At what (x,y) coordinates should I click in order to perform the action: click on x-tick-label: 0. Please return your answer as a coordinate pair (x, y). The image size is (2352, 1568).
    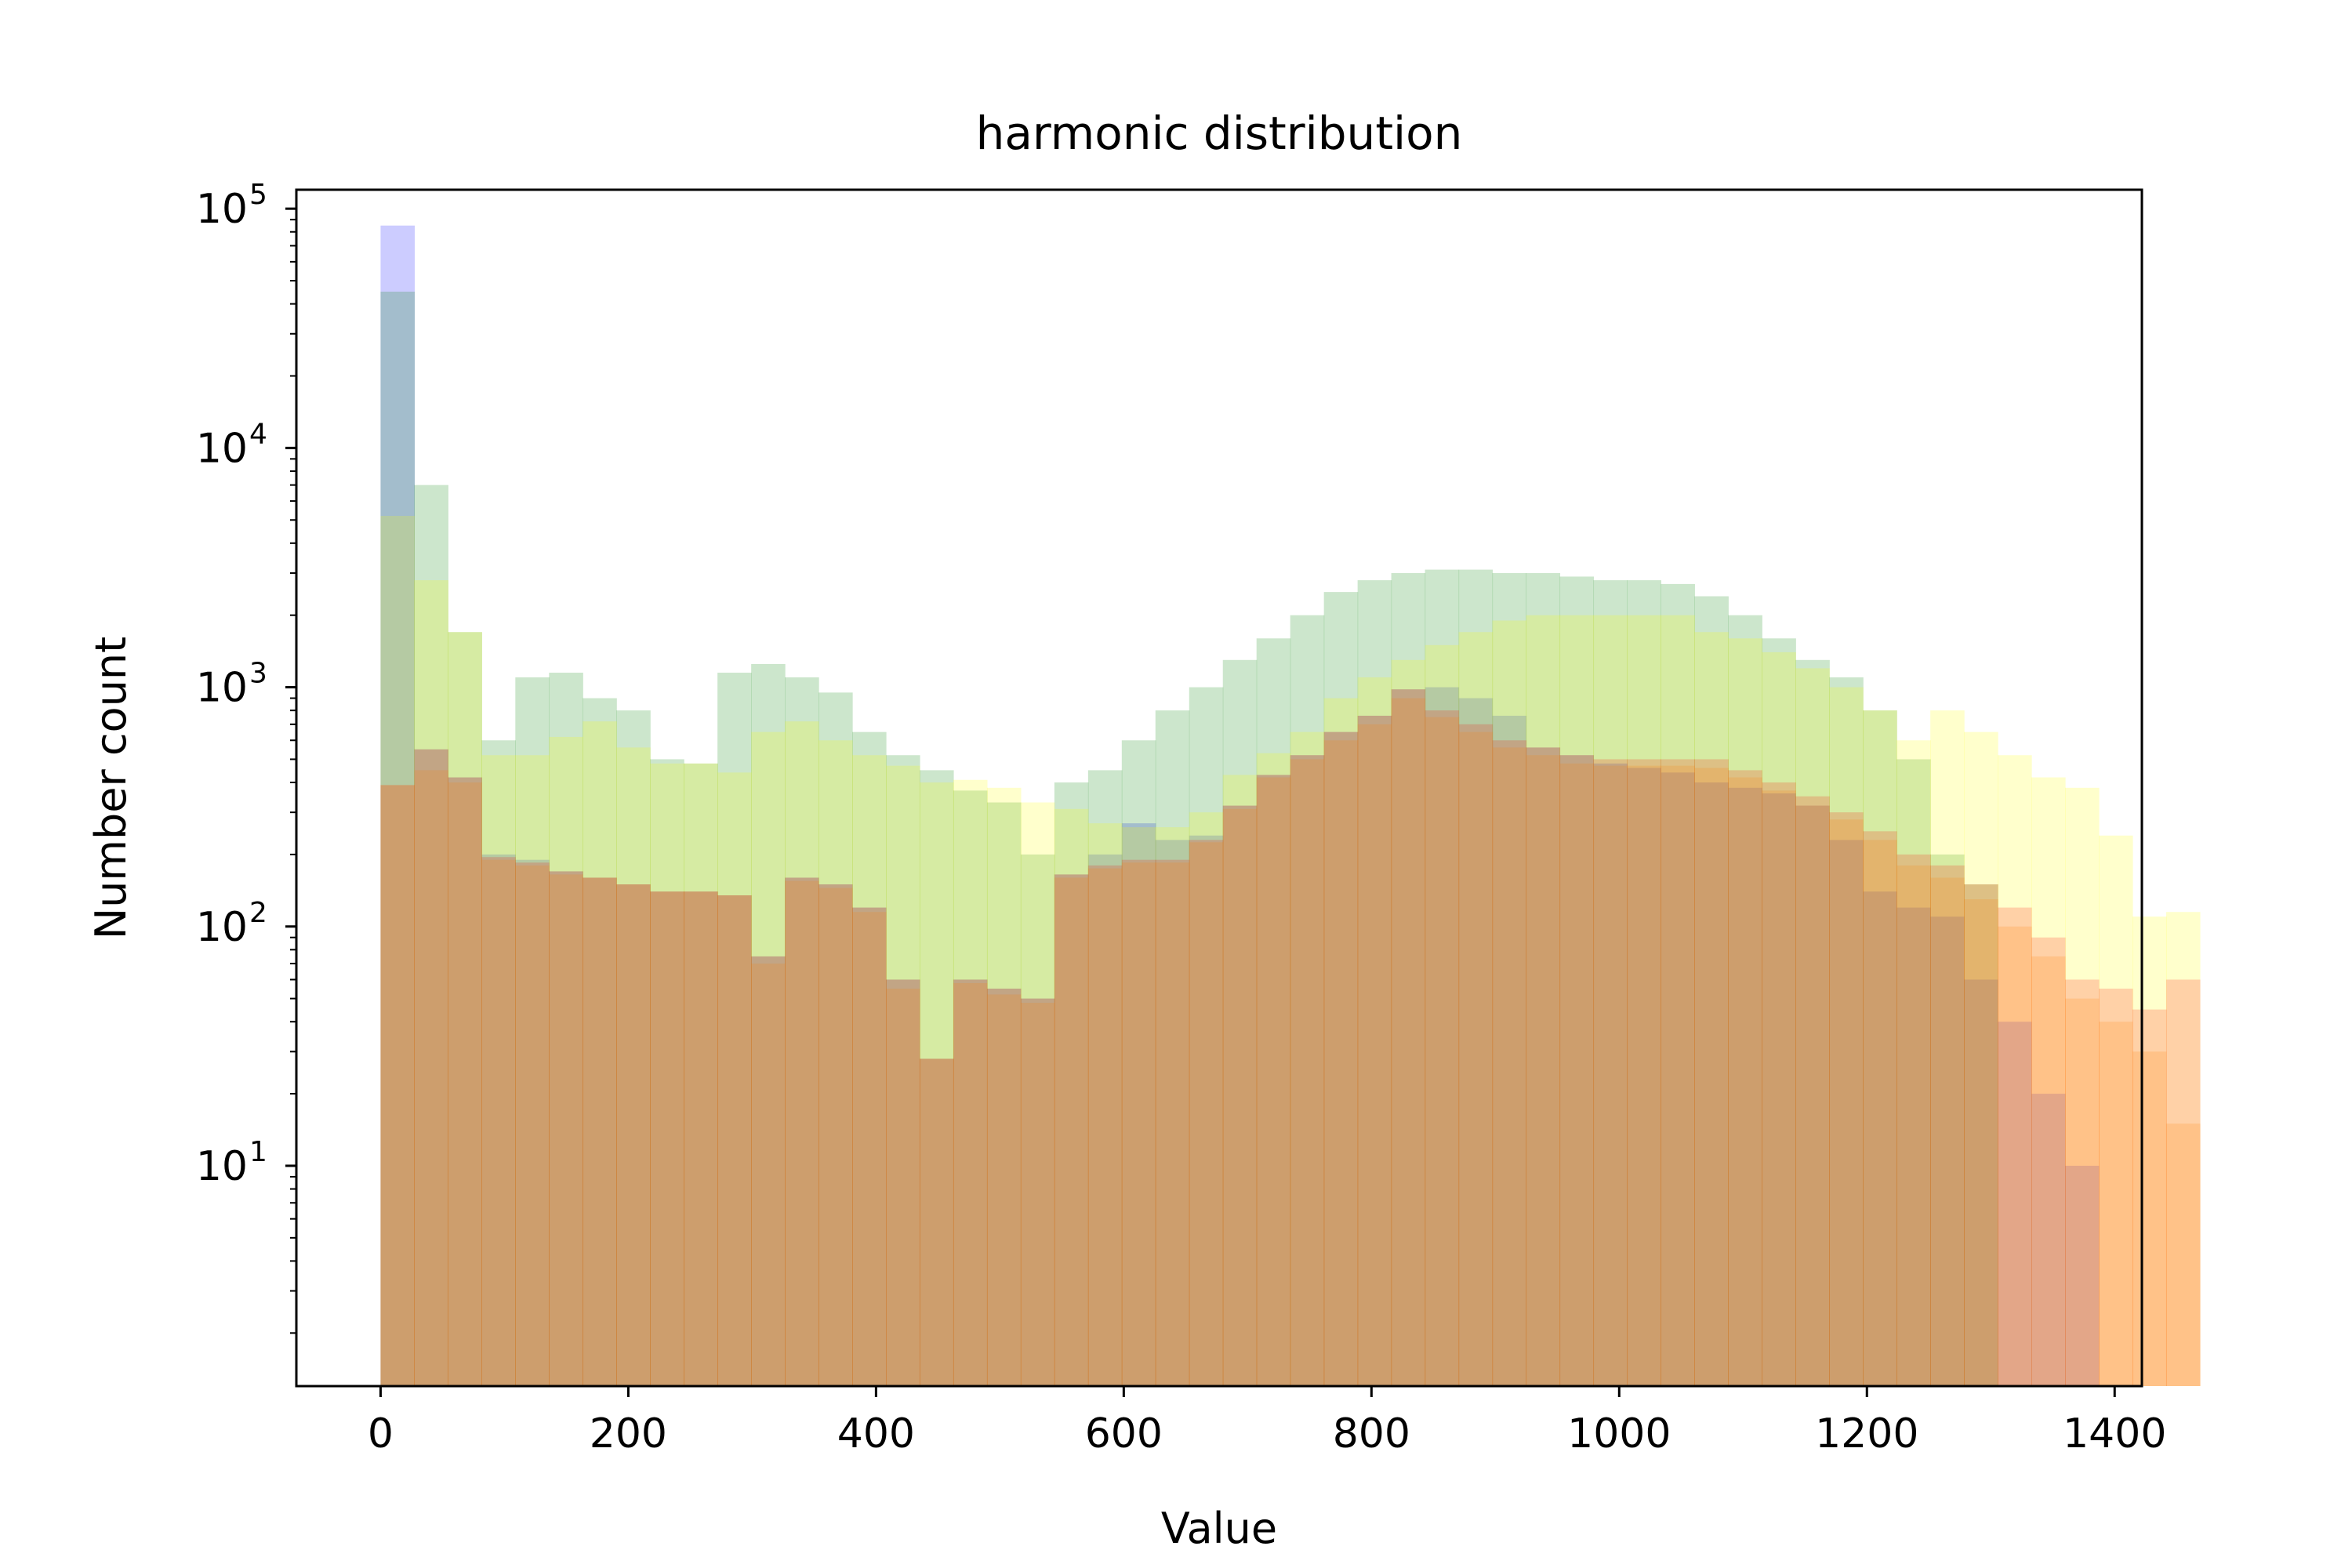
    Looking at the image, I should click on (381, 1433).